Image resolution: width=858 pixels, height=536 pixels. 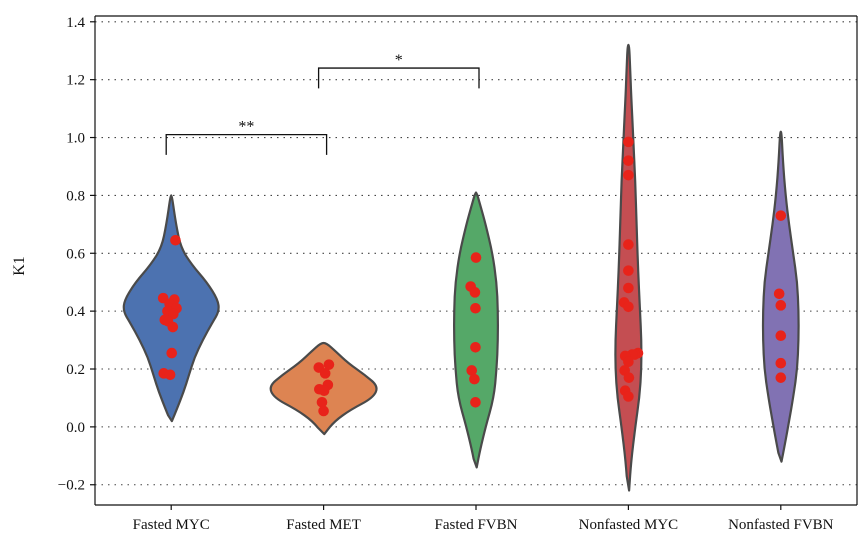 I want to click on x-tick-label: Fasted MET, so click(x=323, y=525).